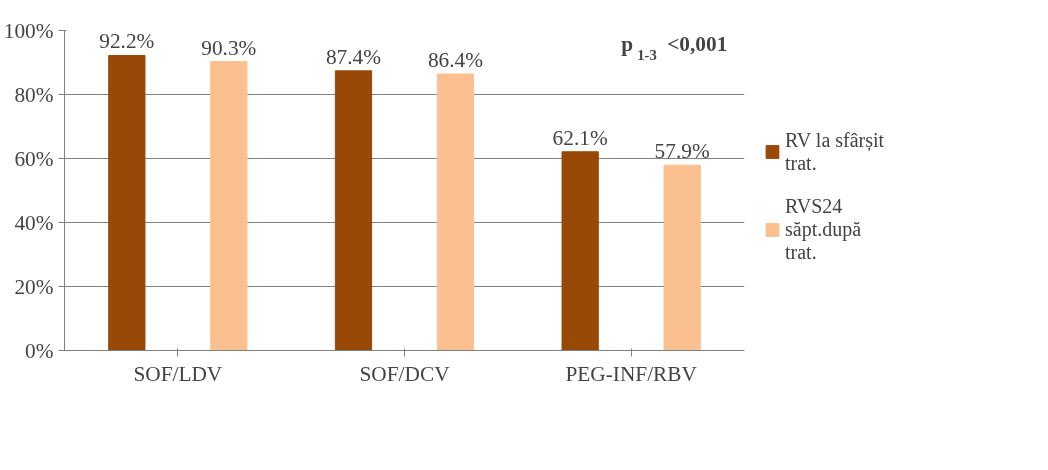 Image resolution: width=1048 pixels, height=470 pixels. I want to click on legend-label: RVS24 săpt.după trat., so click(823, 229).